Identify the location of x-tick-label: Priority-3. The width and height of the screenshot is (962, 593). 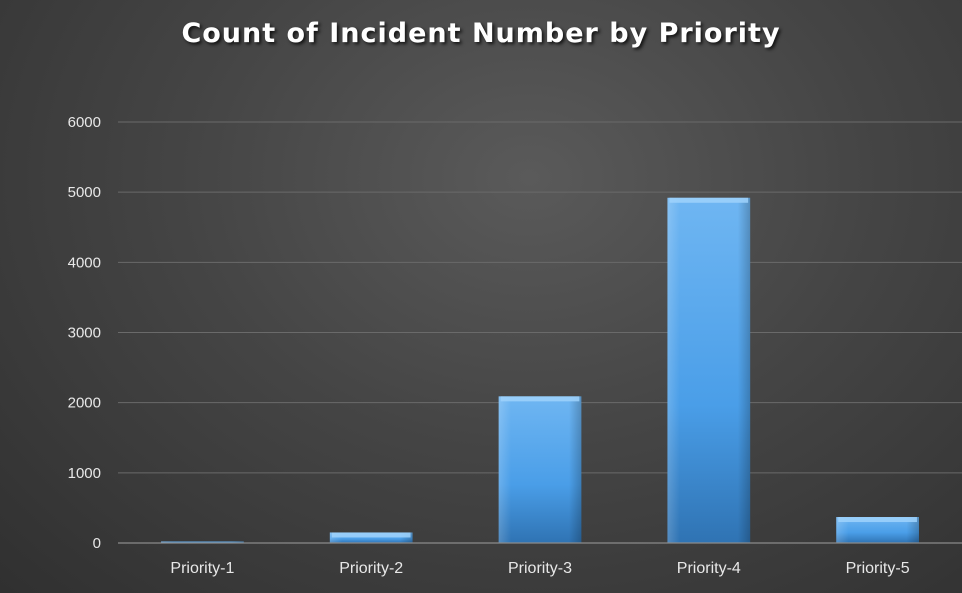
(540, 568).